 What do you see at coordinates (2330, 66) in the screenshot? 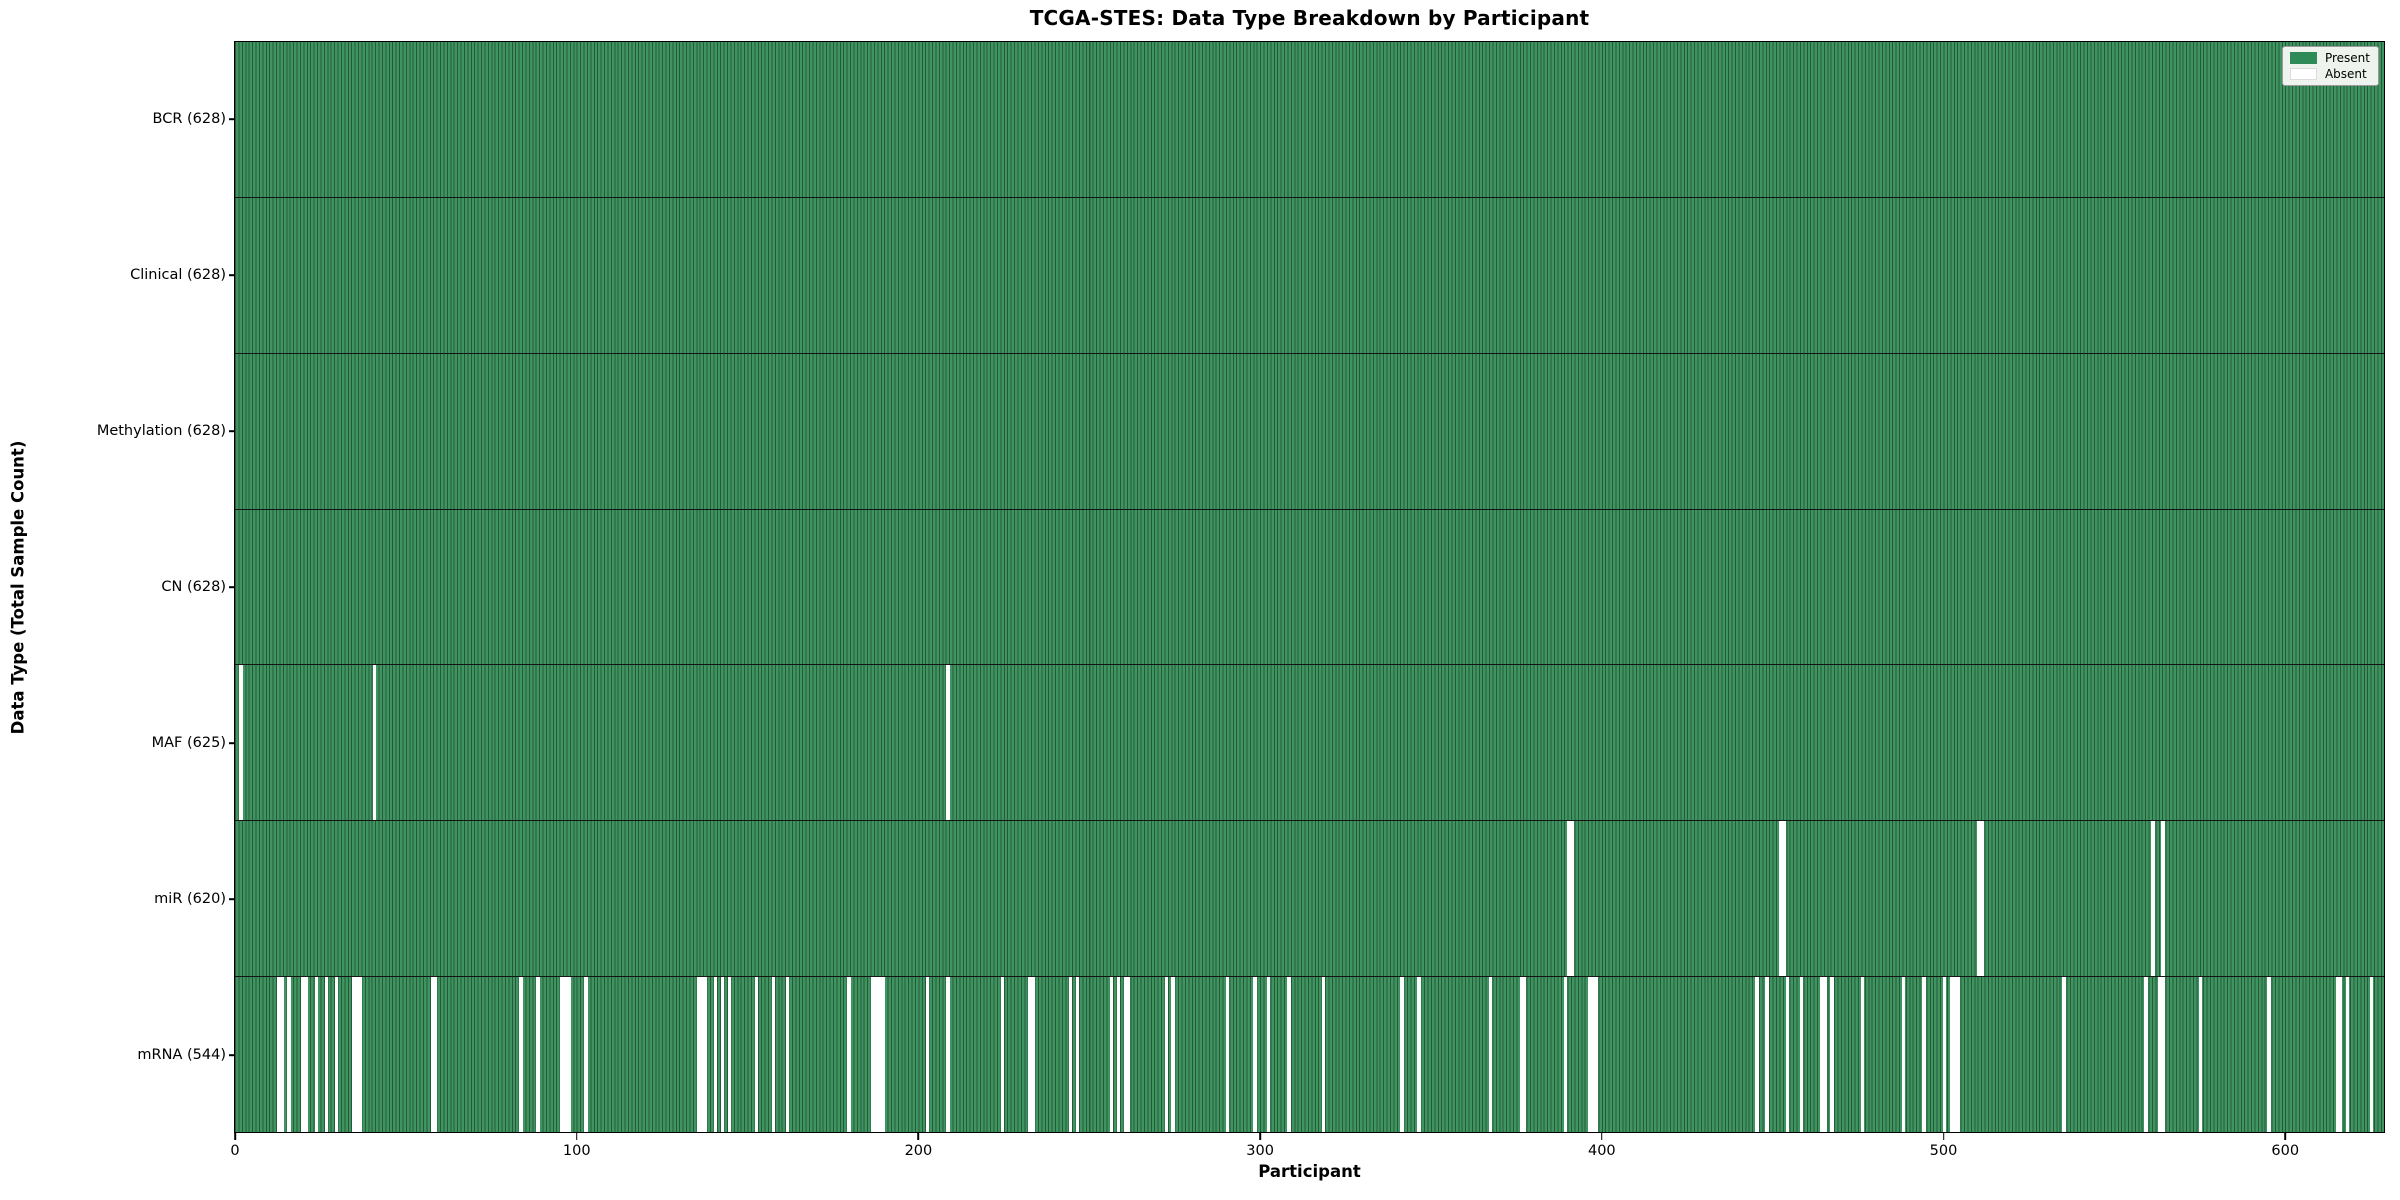
I see `legend: Present Absent` at bounding box center [2330, 66].